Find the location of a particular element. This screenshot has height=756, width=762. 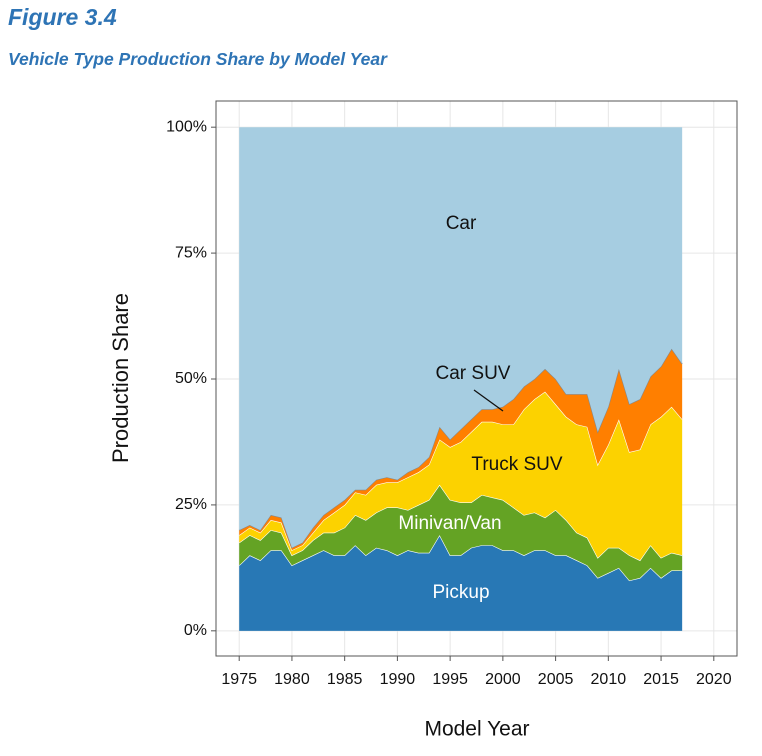

series-label: Pickup is located at coordinates (460, 592).